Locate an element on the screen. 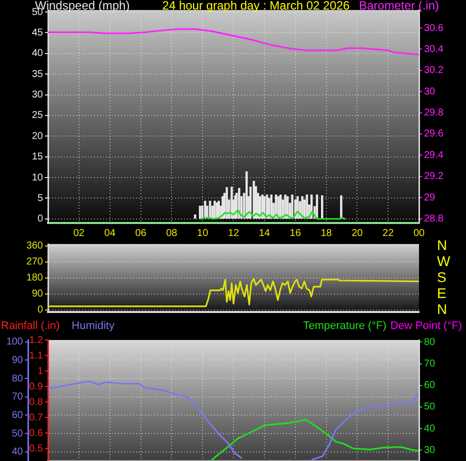 The height and width of the screenshot is (461, 466). y-tick-label: 60 is located at coordinates (18, 415).